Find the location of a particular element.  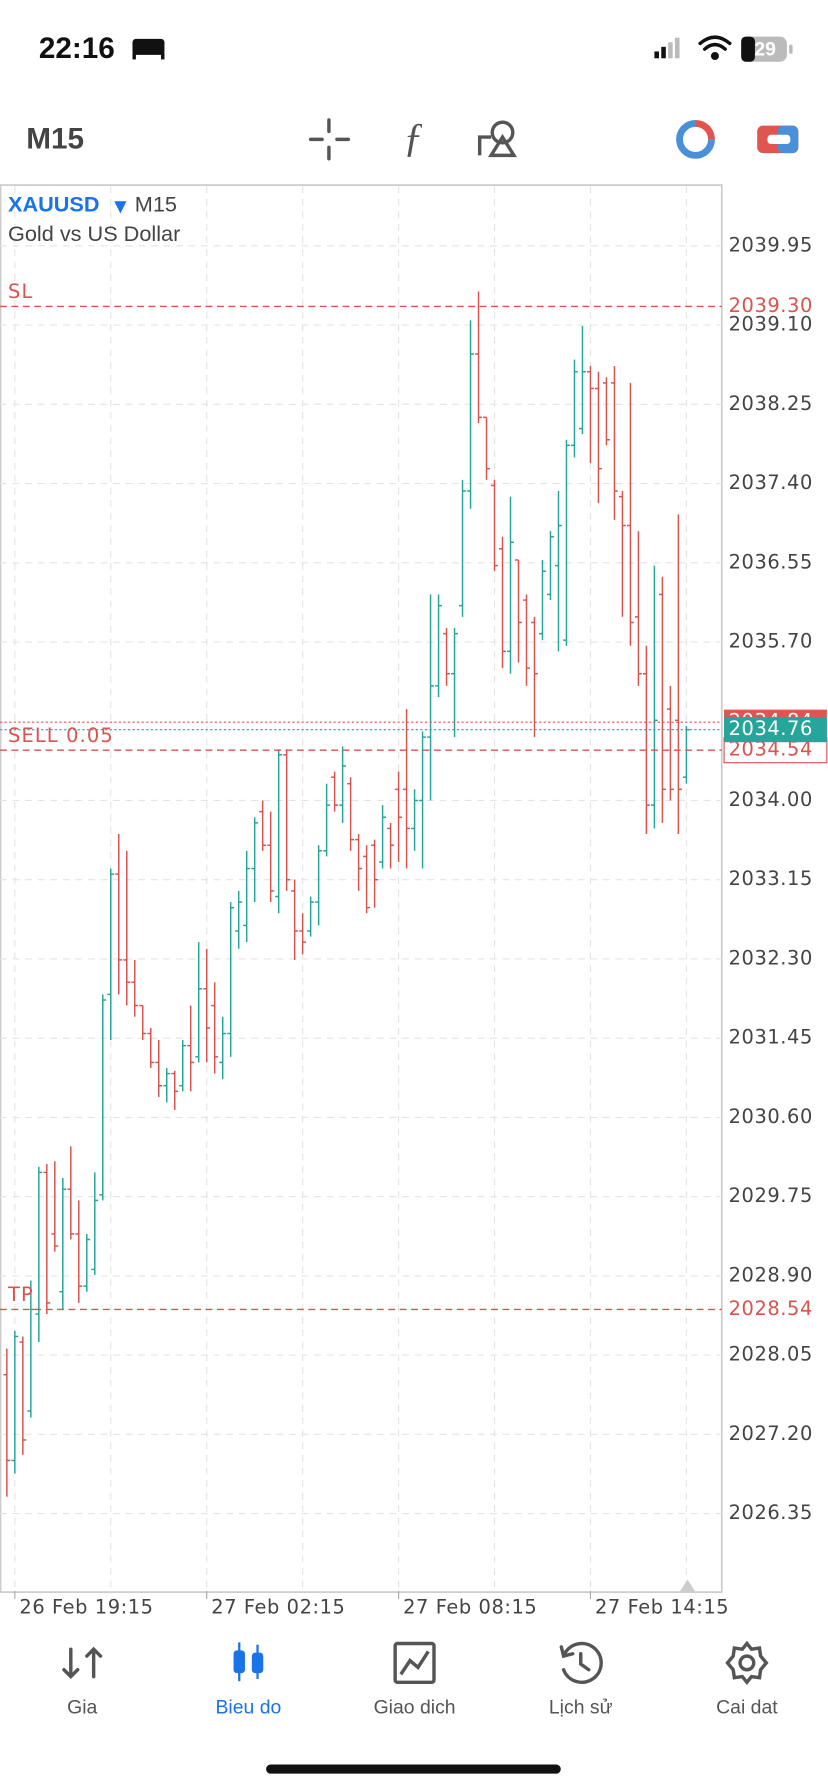

chart-timeframe: M15 is located at coordinates (156, 203).